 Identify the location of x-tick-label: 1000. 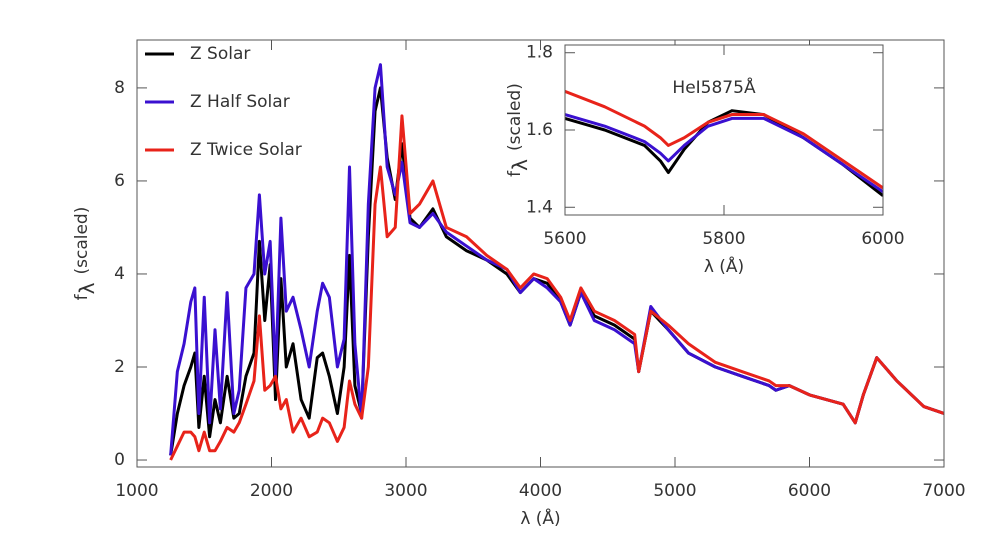
(136, 491).